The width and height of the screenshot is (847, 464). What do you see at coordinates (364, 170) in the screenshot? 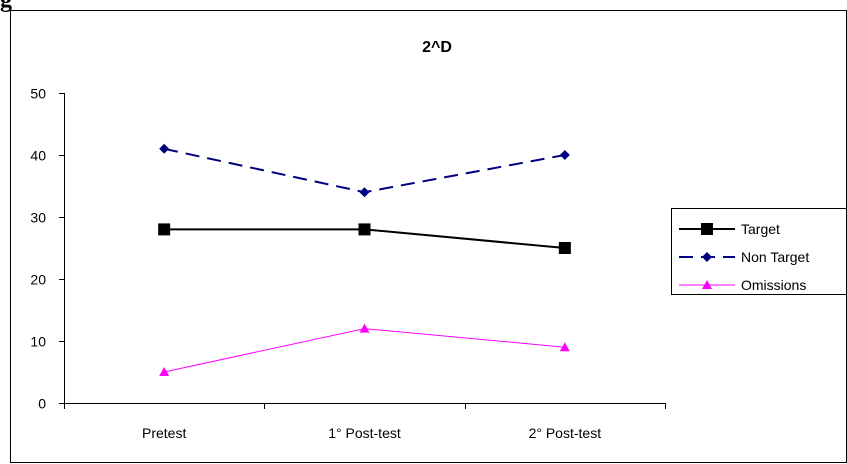
I see `series-non-target` at bounding box center [364, 170].